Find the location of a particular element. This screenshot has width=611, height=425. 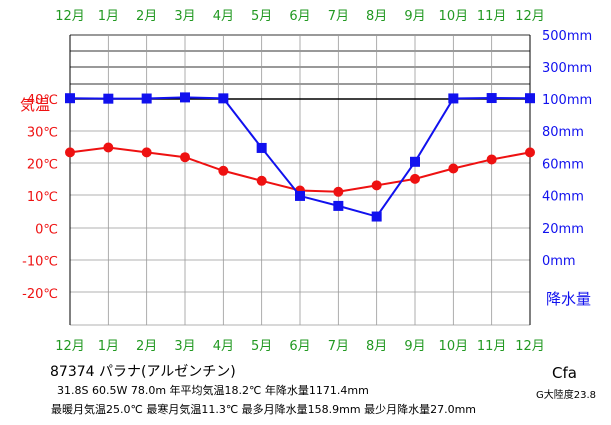

month-label-bottom: 3月 is located at coordinates (184, 346).